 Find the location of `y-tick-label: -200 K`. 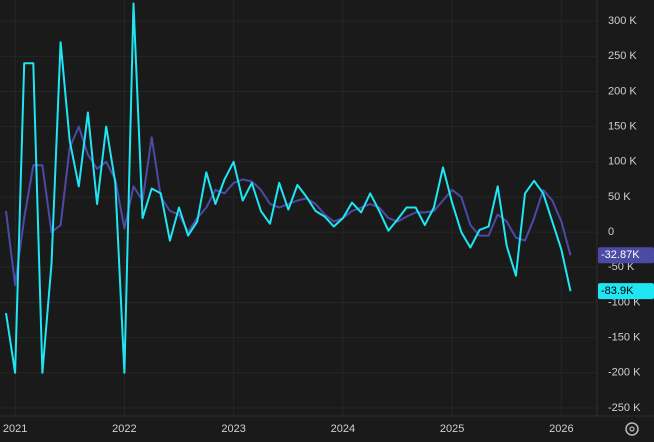

y-tick-label: -200 K is located at coordinates (624, 373).